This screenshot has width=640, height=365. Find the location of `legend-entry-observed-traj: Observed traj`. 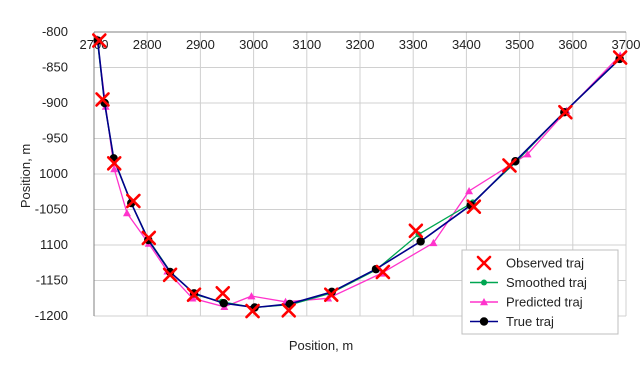

legend-entry-observed-traj: Observed traj is located at coordinates (530, 263).